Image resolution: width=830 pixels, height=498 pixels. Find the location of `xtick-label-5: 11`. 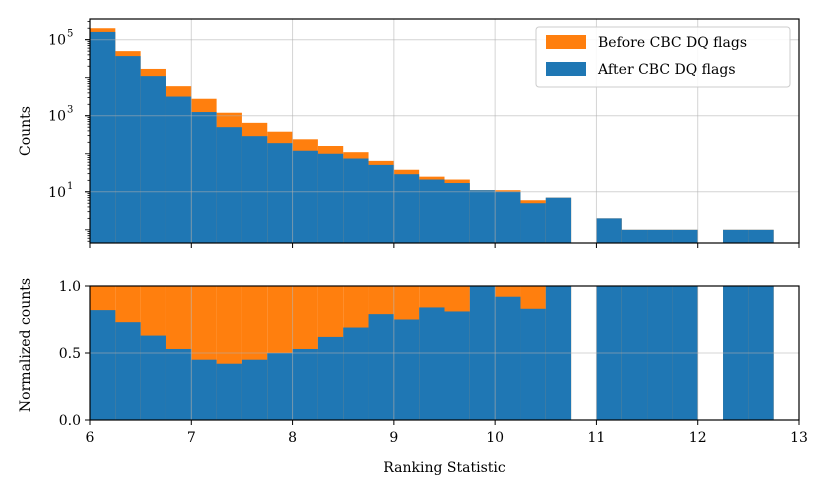

xtick-label-5: 11 is located at coordinates (597, 438).